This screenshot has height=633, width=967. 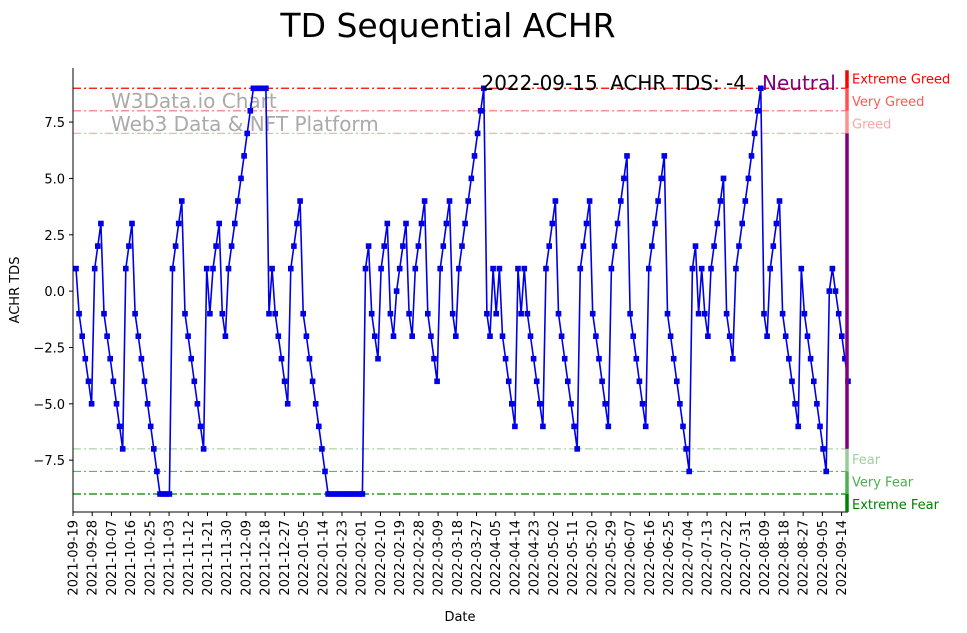 What do you see at coordinates (866, 460) in the screenshot?
I see `level-label-3: Fear` at bounding box center [866, 460].